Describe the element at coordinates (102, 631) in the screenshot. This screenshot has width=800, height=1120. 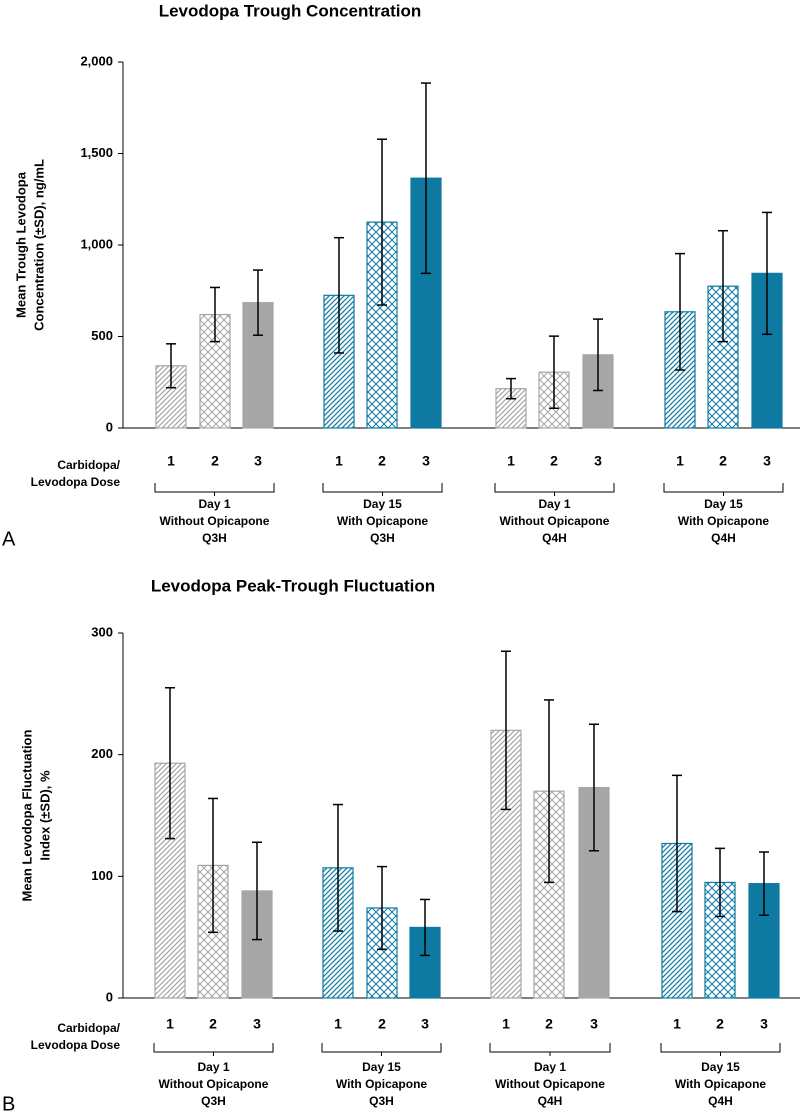
I see `y-tick-label: 300` at that location.